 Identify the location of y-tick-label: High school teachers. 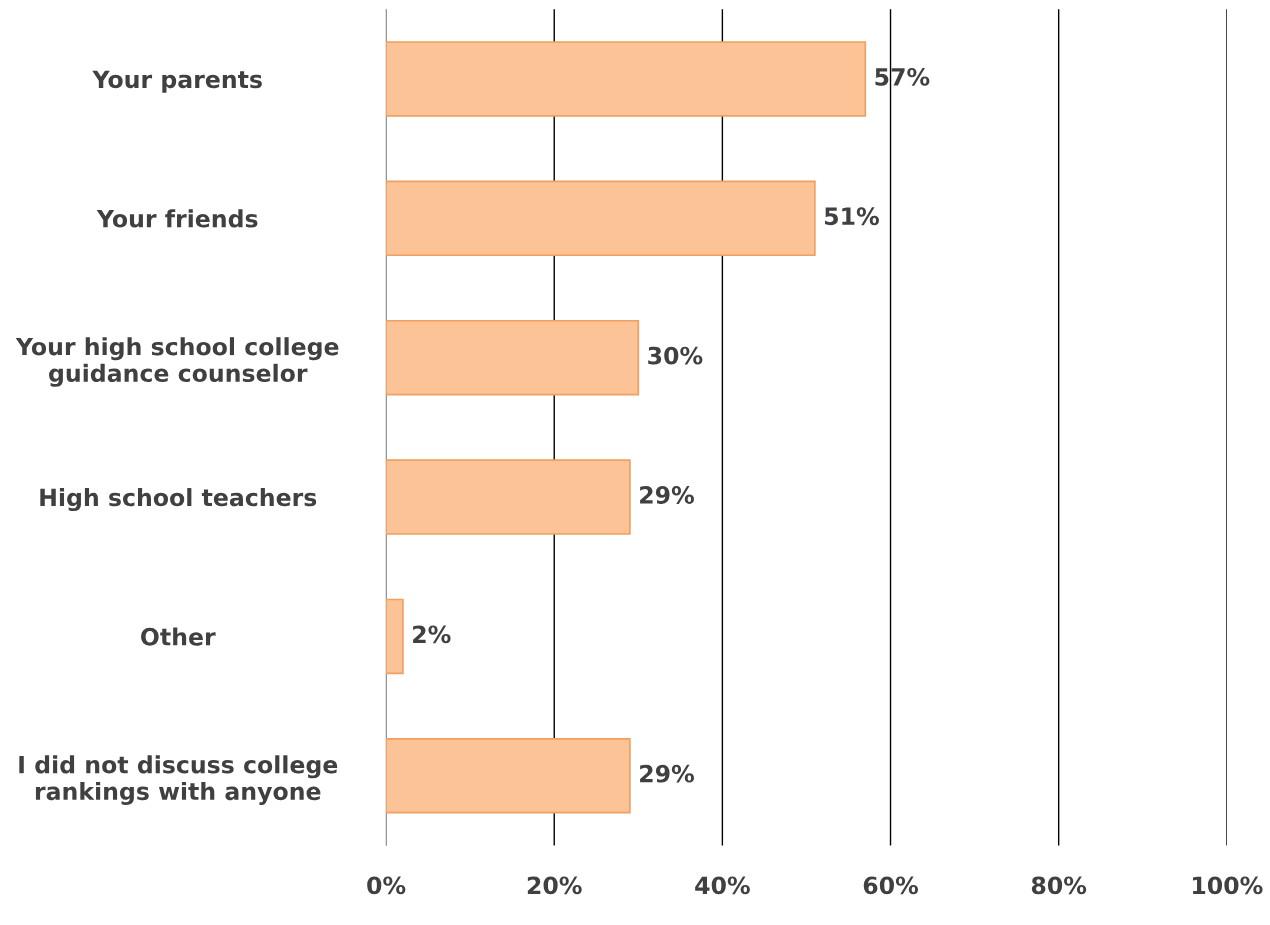
(178, 500).